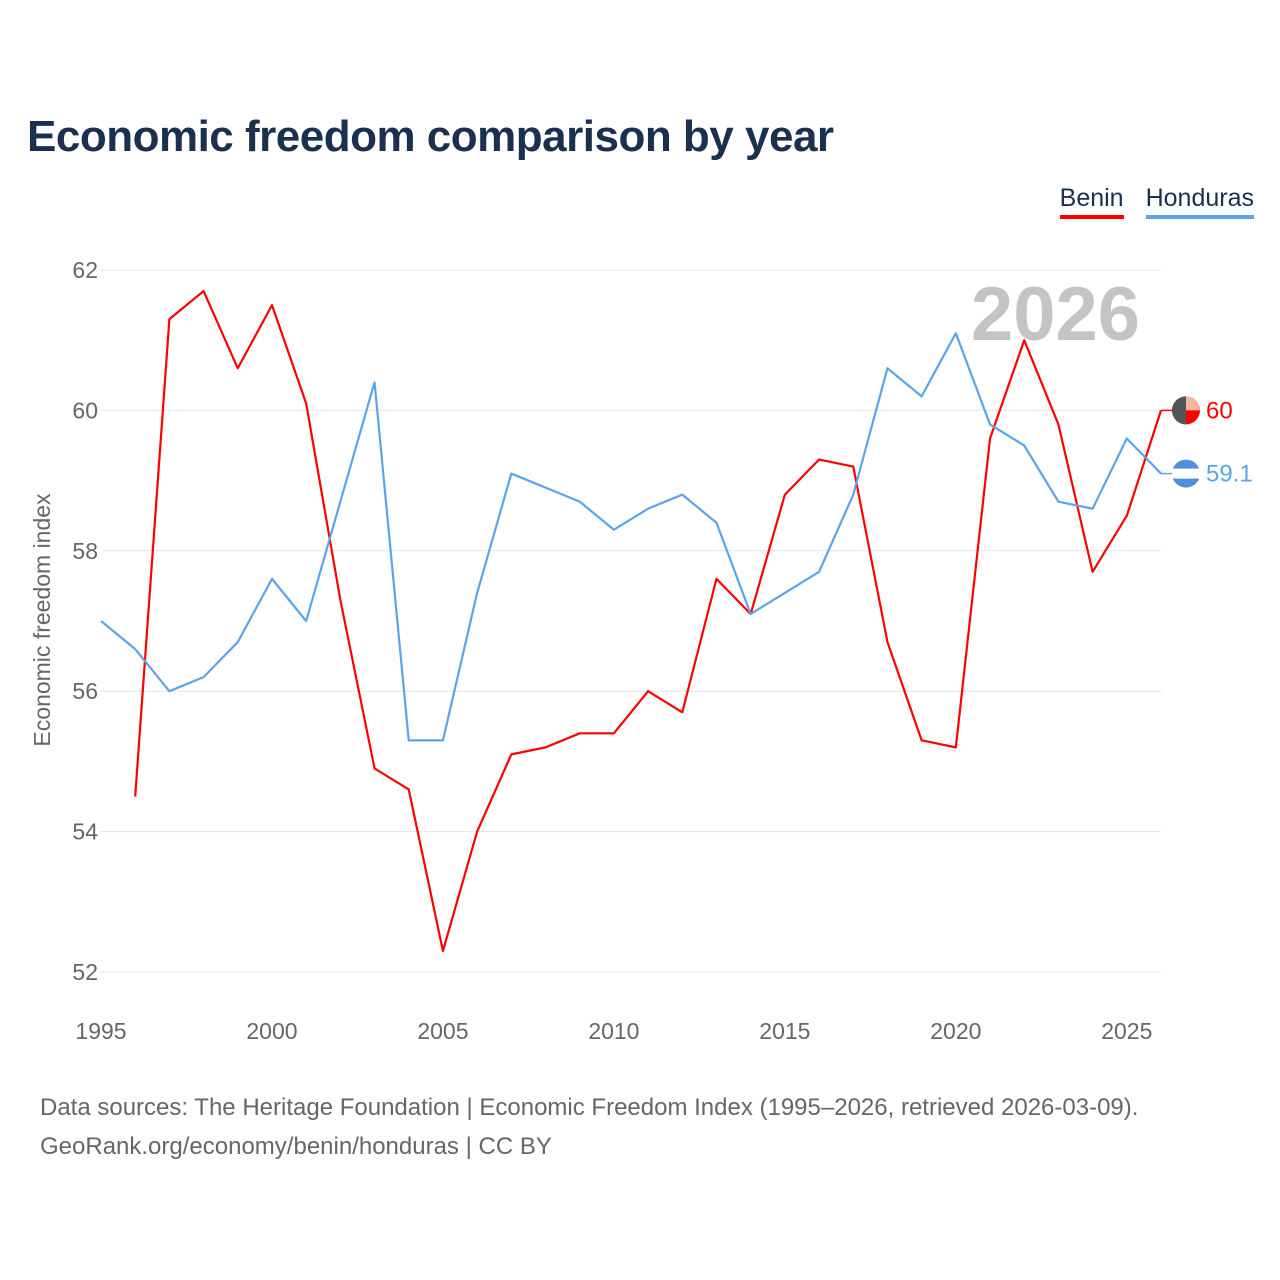 The height and width of the screenshot is (1280, 1280). Describe the element at coordinates (442, 1031) in the screenshot. I see `x-tick-label: 2005` at that location.